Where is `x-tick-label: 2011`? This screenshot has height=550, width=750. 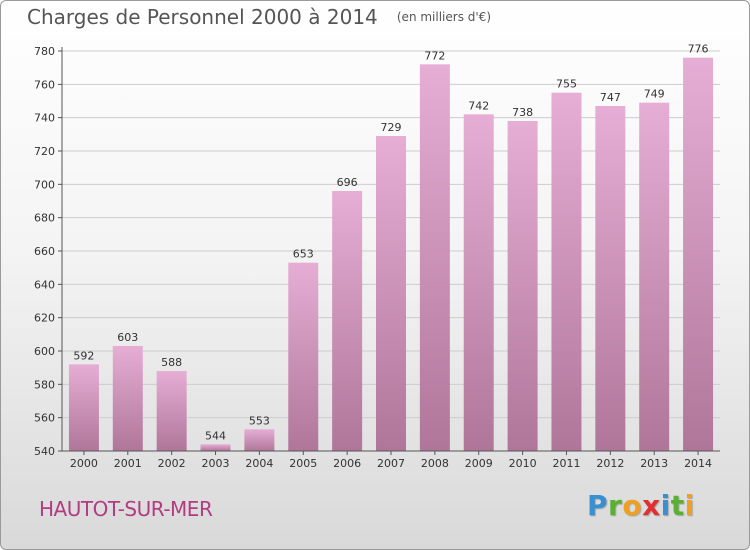 x-tick-label: 2011 is located at coordinates (566, 463).